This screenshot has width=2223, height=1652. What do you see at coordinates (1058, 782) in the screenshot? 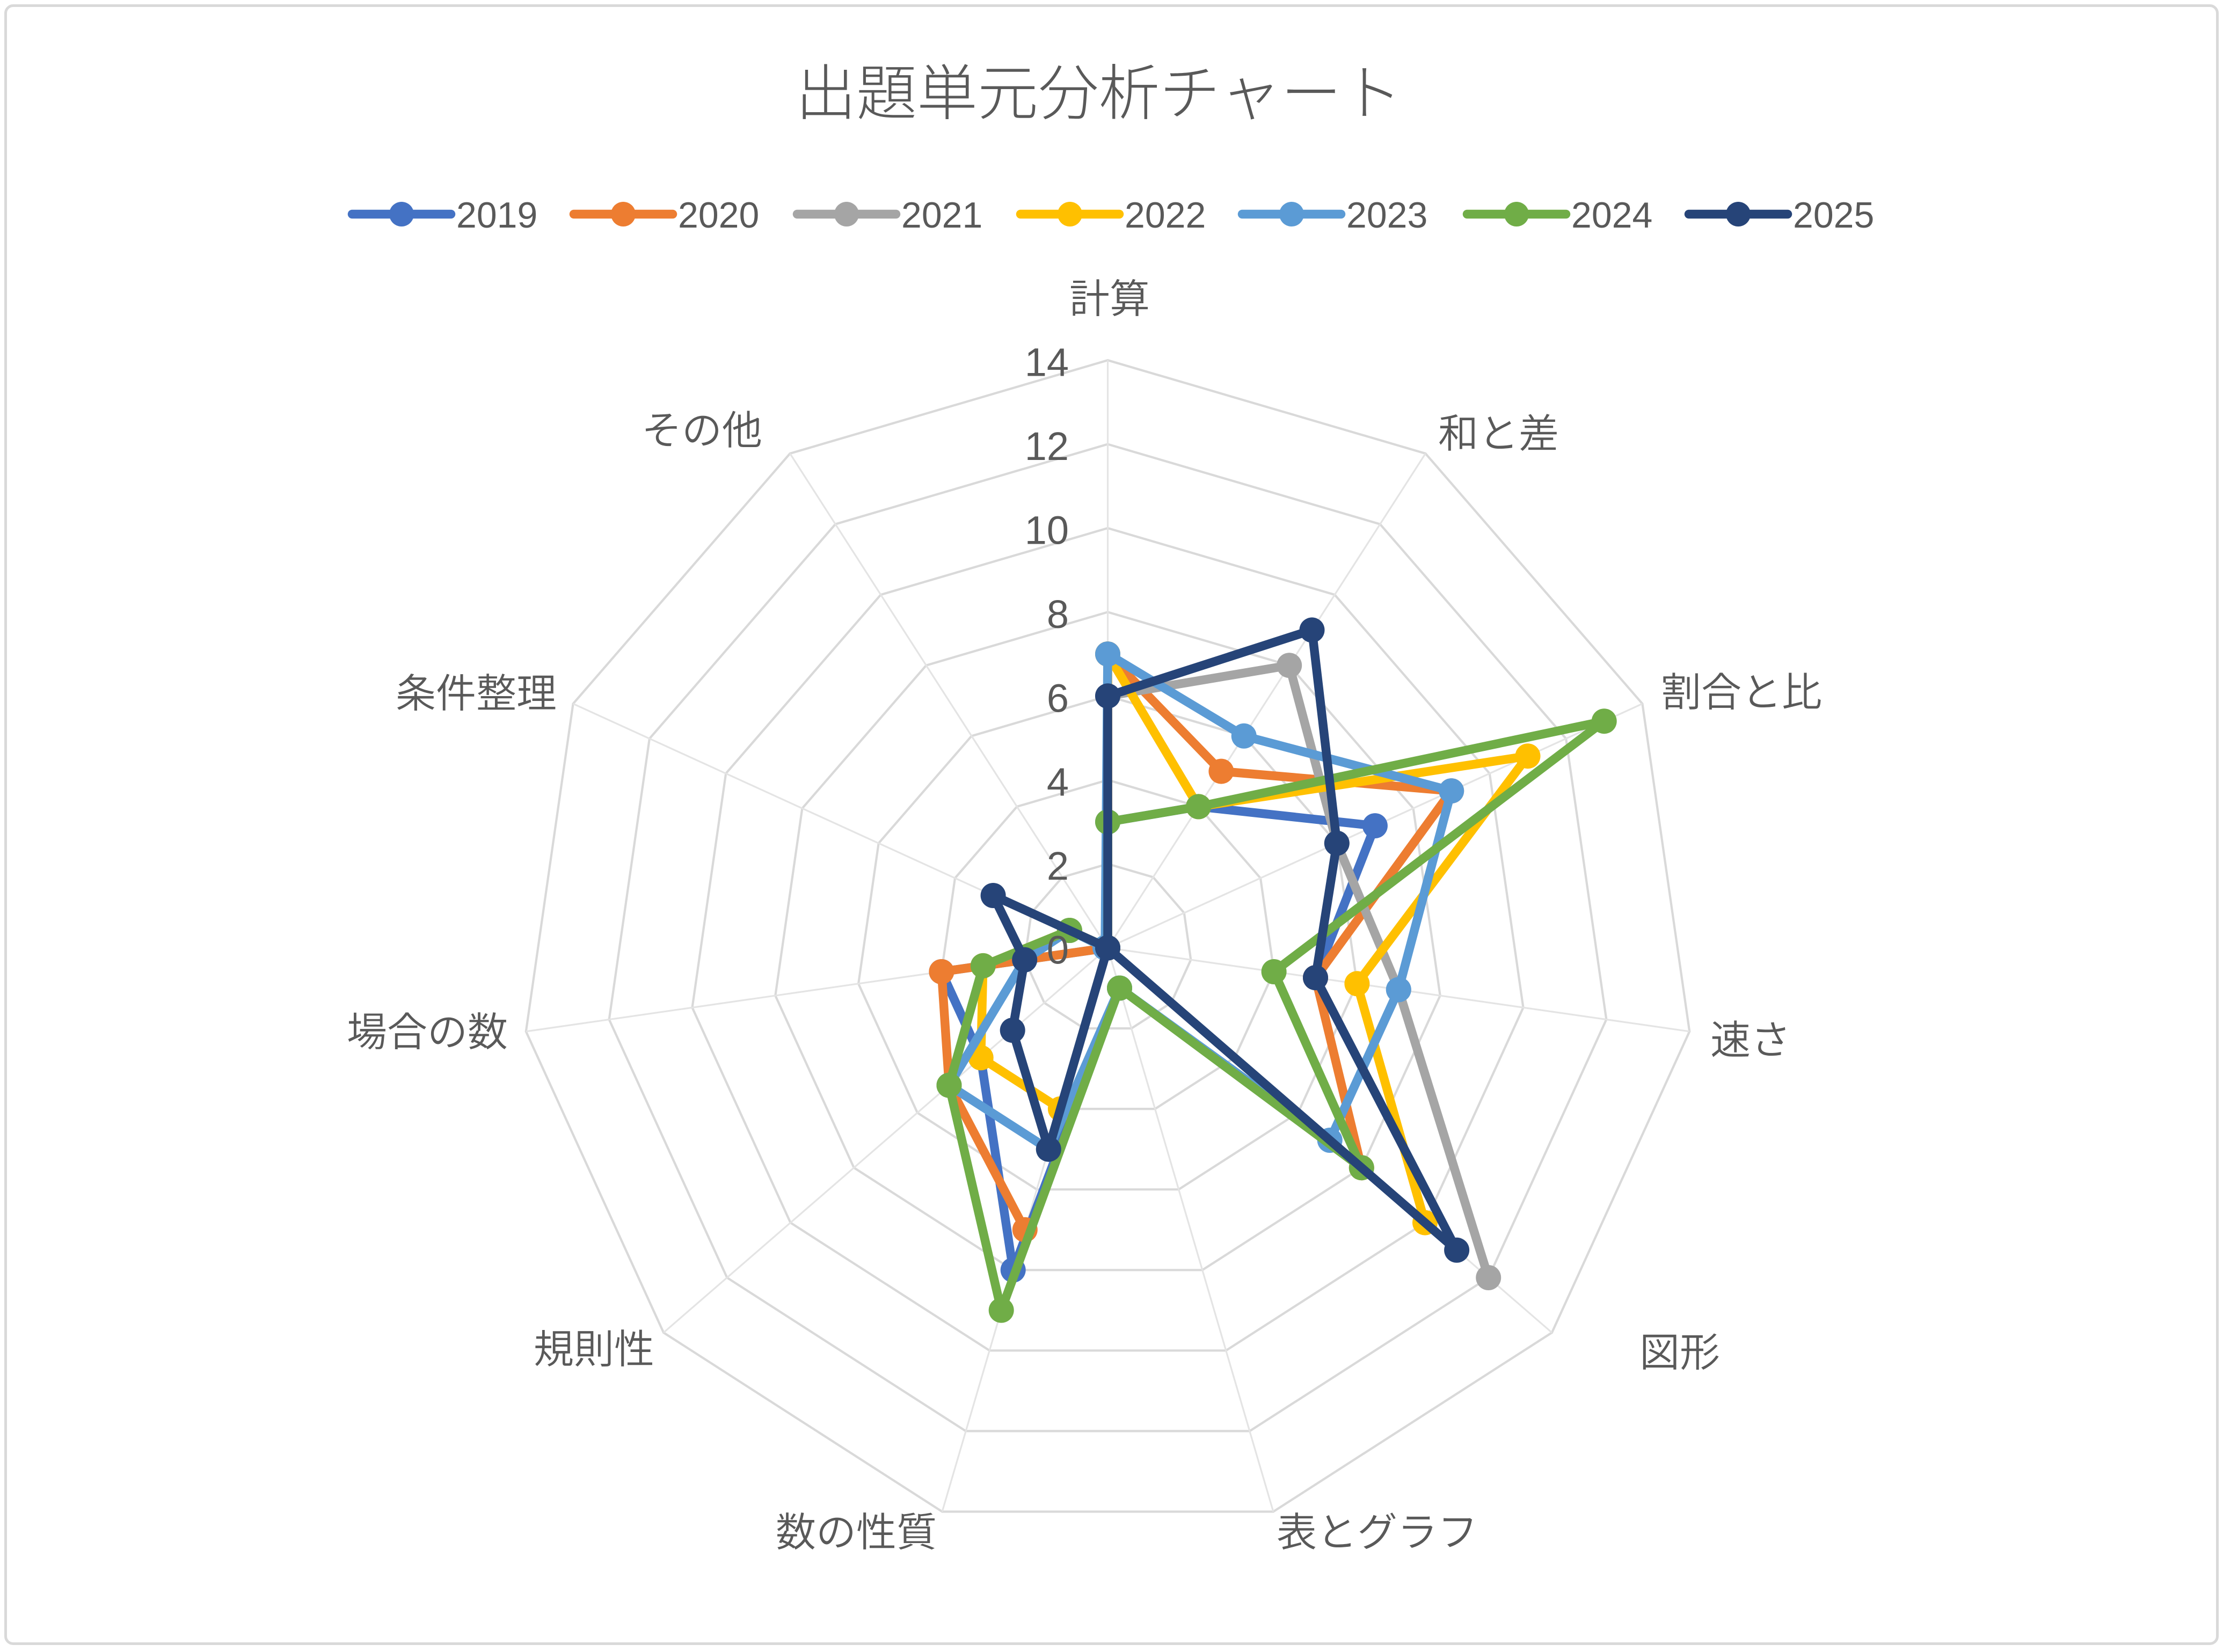
I see `svg-text: 4` at bounding box center [1058, 782].